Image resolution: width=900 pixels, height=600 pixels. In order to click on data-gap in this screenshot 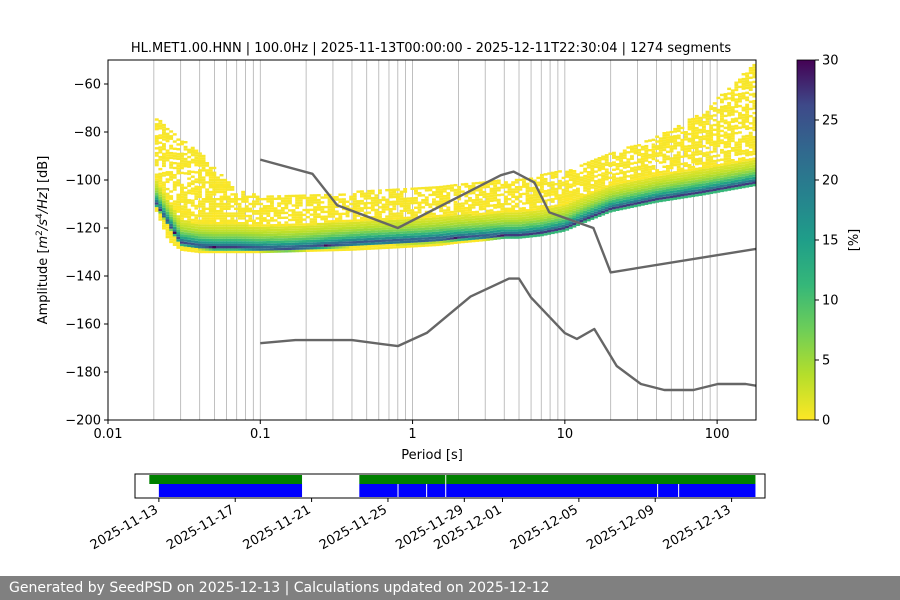, I will do `click(446, 490)`.